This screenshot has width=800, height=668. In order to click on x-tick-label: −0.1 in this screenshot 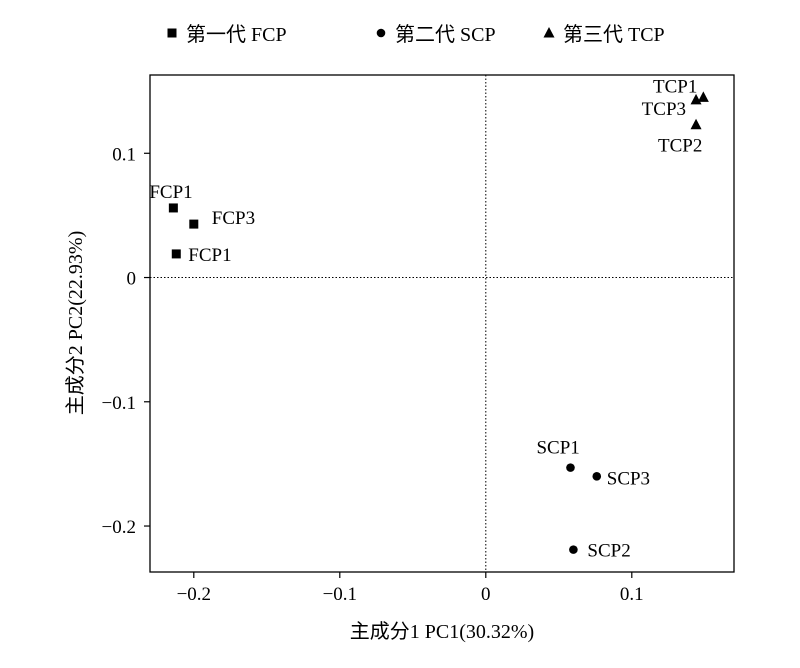, I will do `click(340, 594)`.